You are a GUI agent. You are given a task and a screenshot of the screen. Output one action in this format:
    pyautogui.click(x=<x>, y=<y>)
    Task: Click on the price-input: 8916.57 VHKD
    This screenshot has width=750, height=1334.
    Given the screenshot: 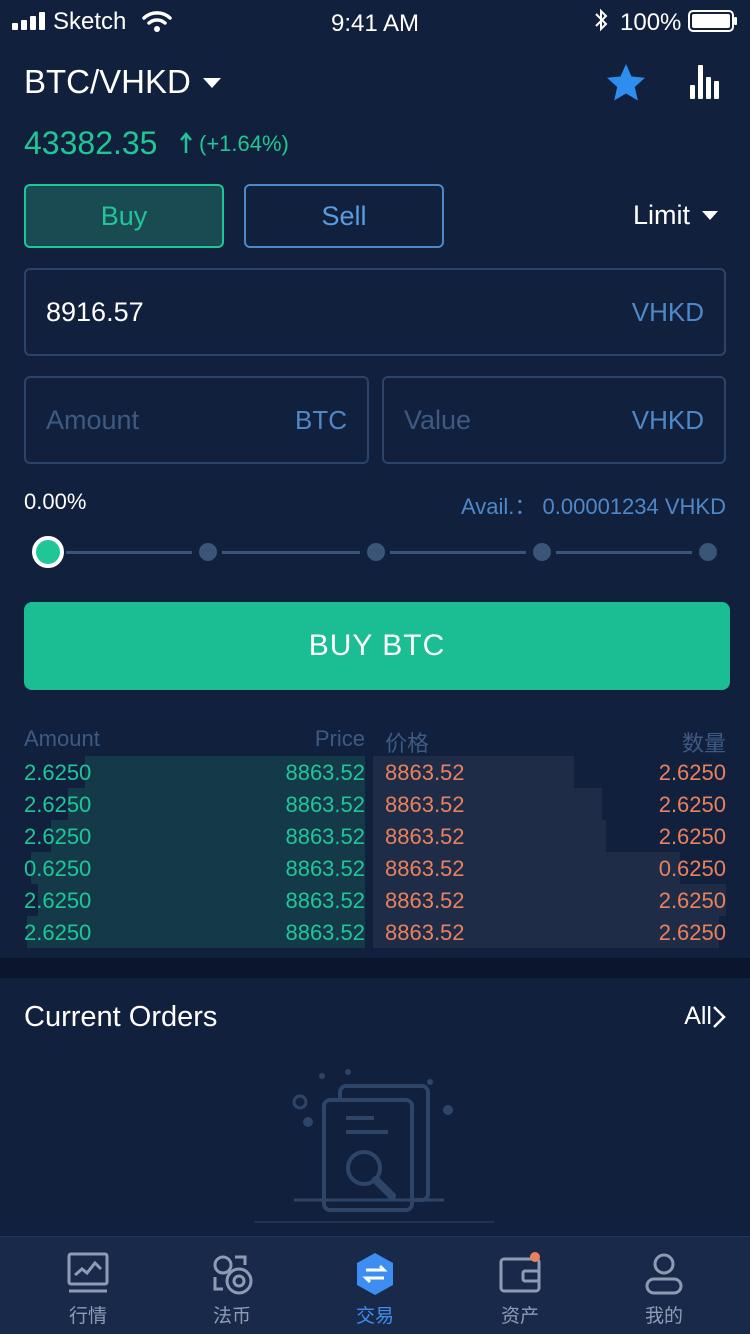 What is the action you would take?
    pyautogui.click(x=375, y=312)
    